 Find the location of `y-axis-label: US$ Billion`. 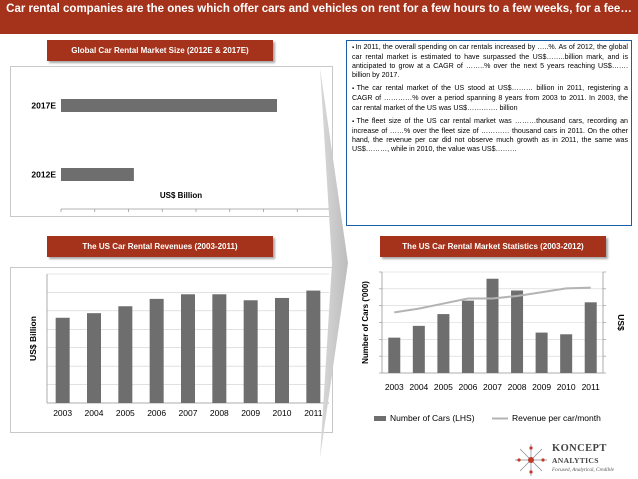

y-axis-label: US$ Billion is located at coordinates (33, 338).